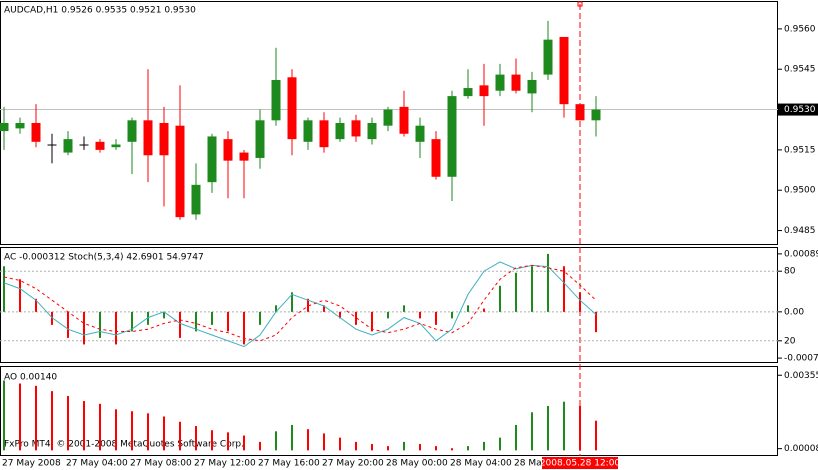 The height and width of the screenshot is (470, 818). I want to click on y-tick-label: 80, so click(790, 272).